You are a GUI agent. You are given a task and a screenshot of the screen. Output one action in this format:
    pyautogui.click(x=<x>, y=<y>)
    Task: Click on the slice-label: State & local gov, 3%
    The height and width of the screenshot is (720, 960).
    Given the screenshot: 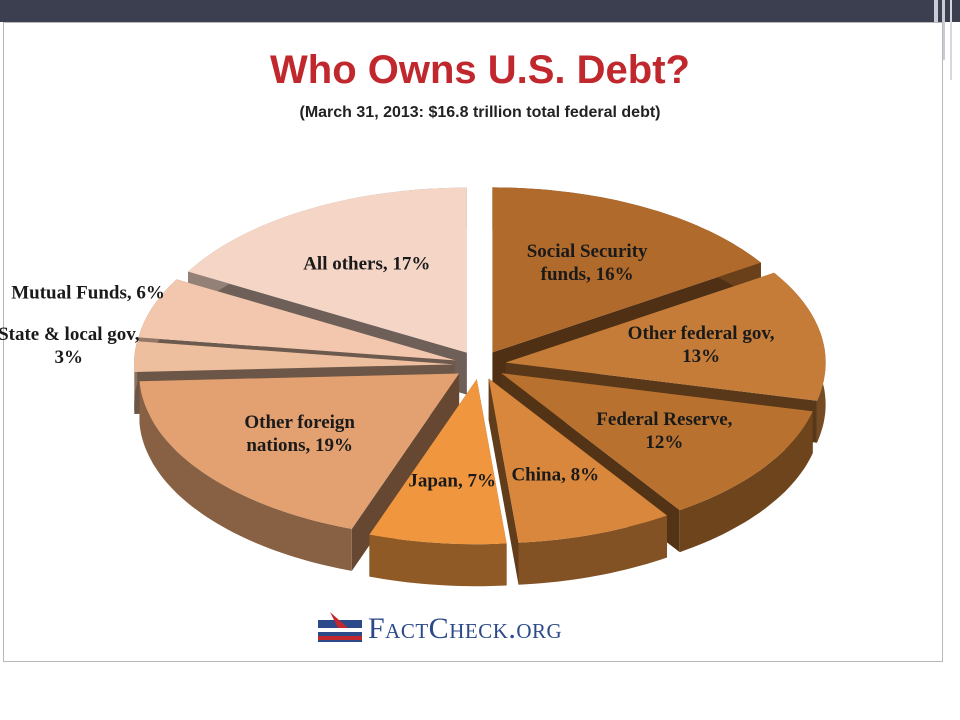 What is the action you would take?
    pyautogui.click(x=70, y=346)
    